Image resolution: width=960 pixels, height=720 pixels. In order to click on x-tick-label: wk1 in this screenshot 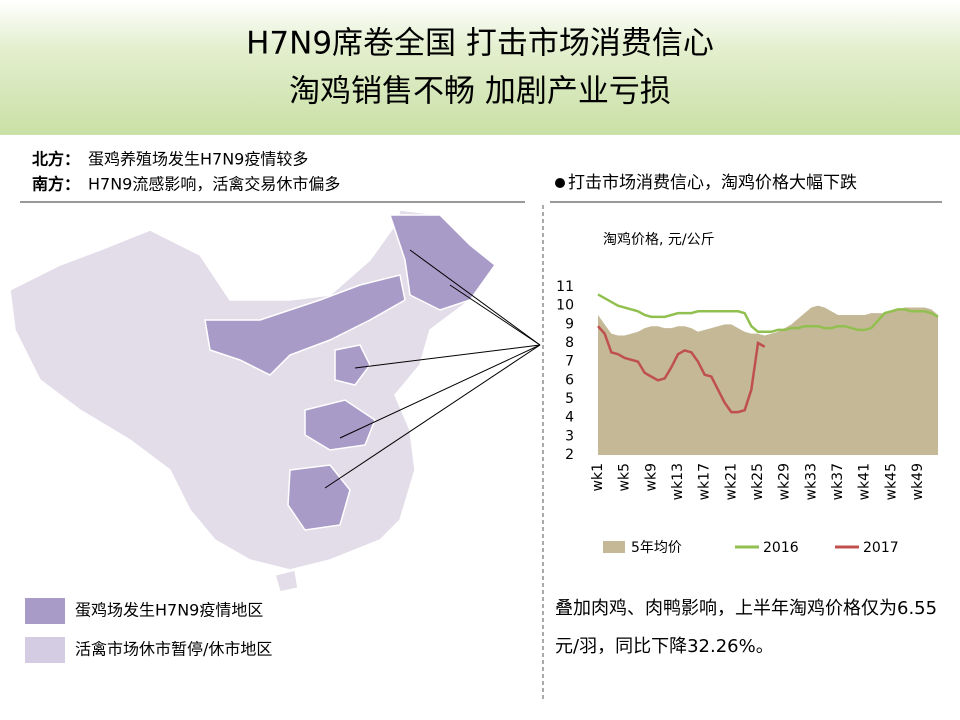, I will do `click(598, 477)`.